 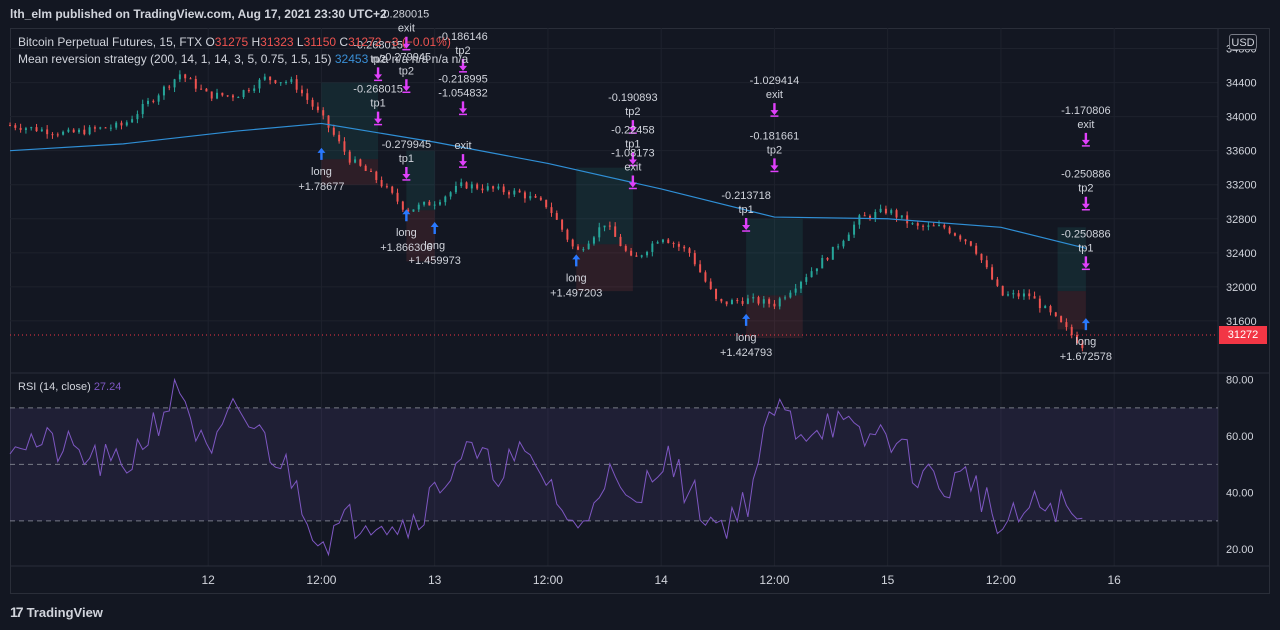 I want to click on symbol-name: Bitcoin Perpetual Futures, 15, FTX, so click(x=110, y=42).